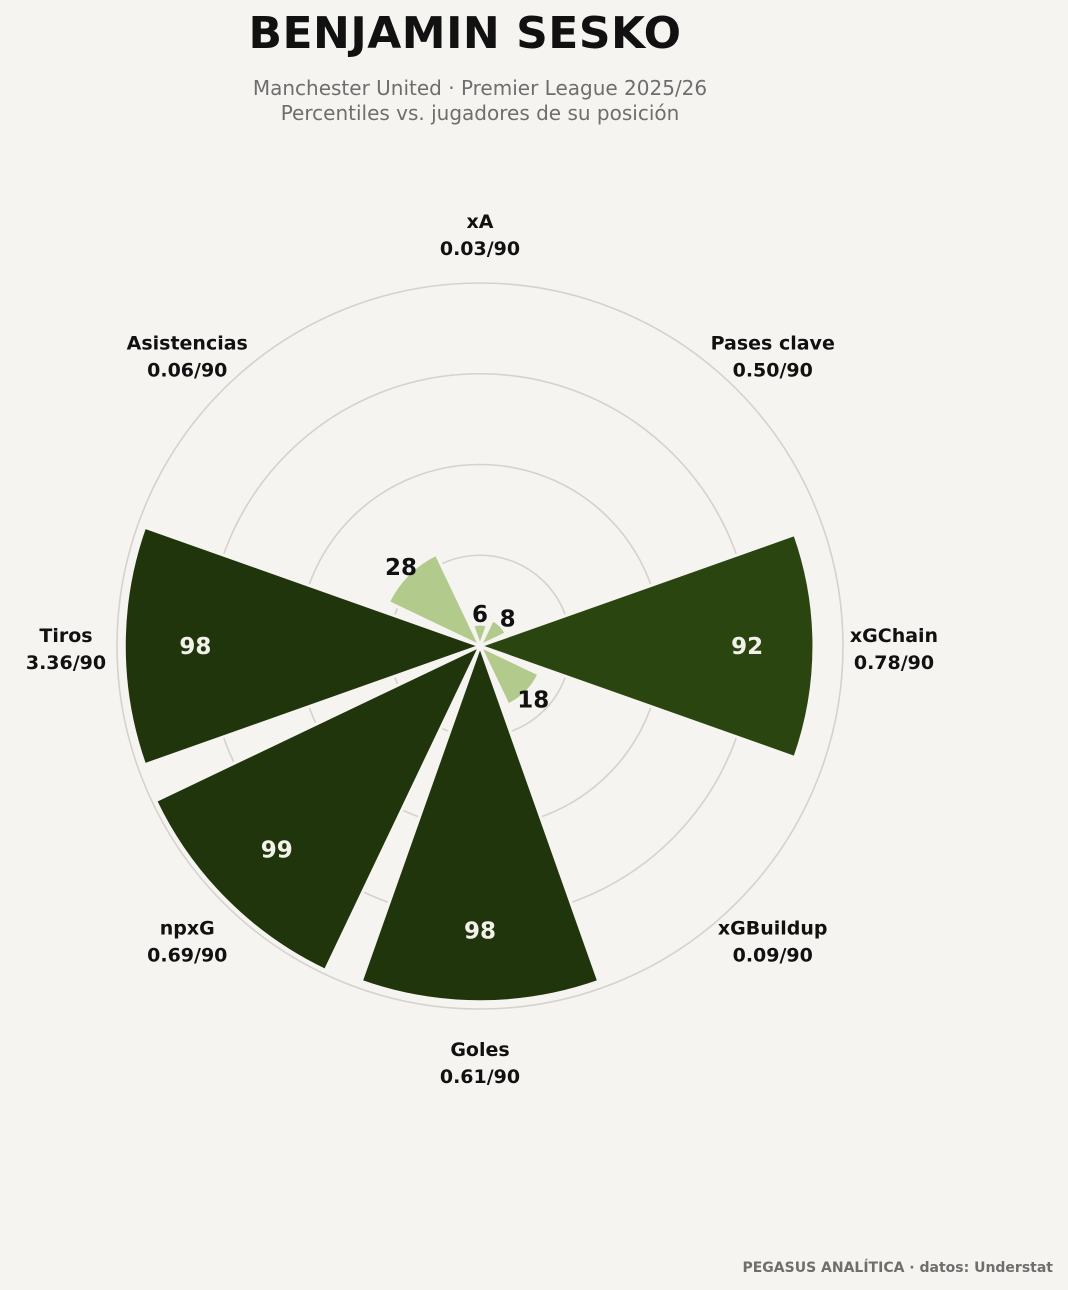 This screenshot has width=1068, height=1290. What do you see at coordinates (480, 222) in the screenshot?
I see `category-label-xa: xA` at bounding box center [480, 222].